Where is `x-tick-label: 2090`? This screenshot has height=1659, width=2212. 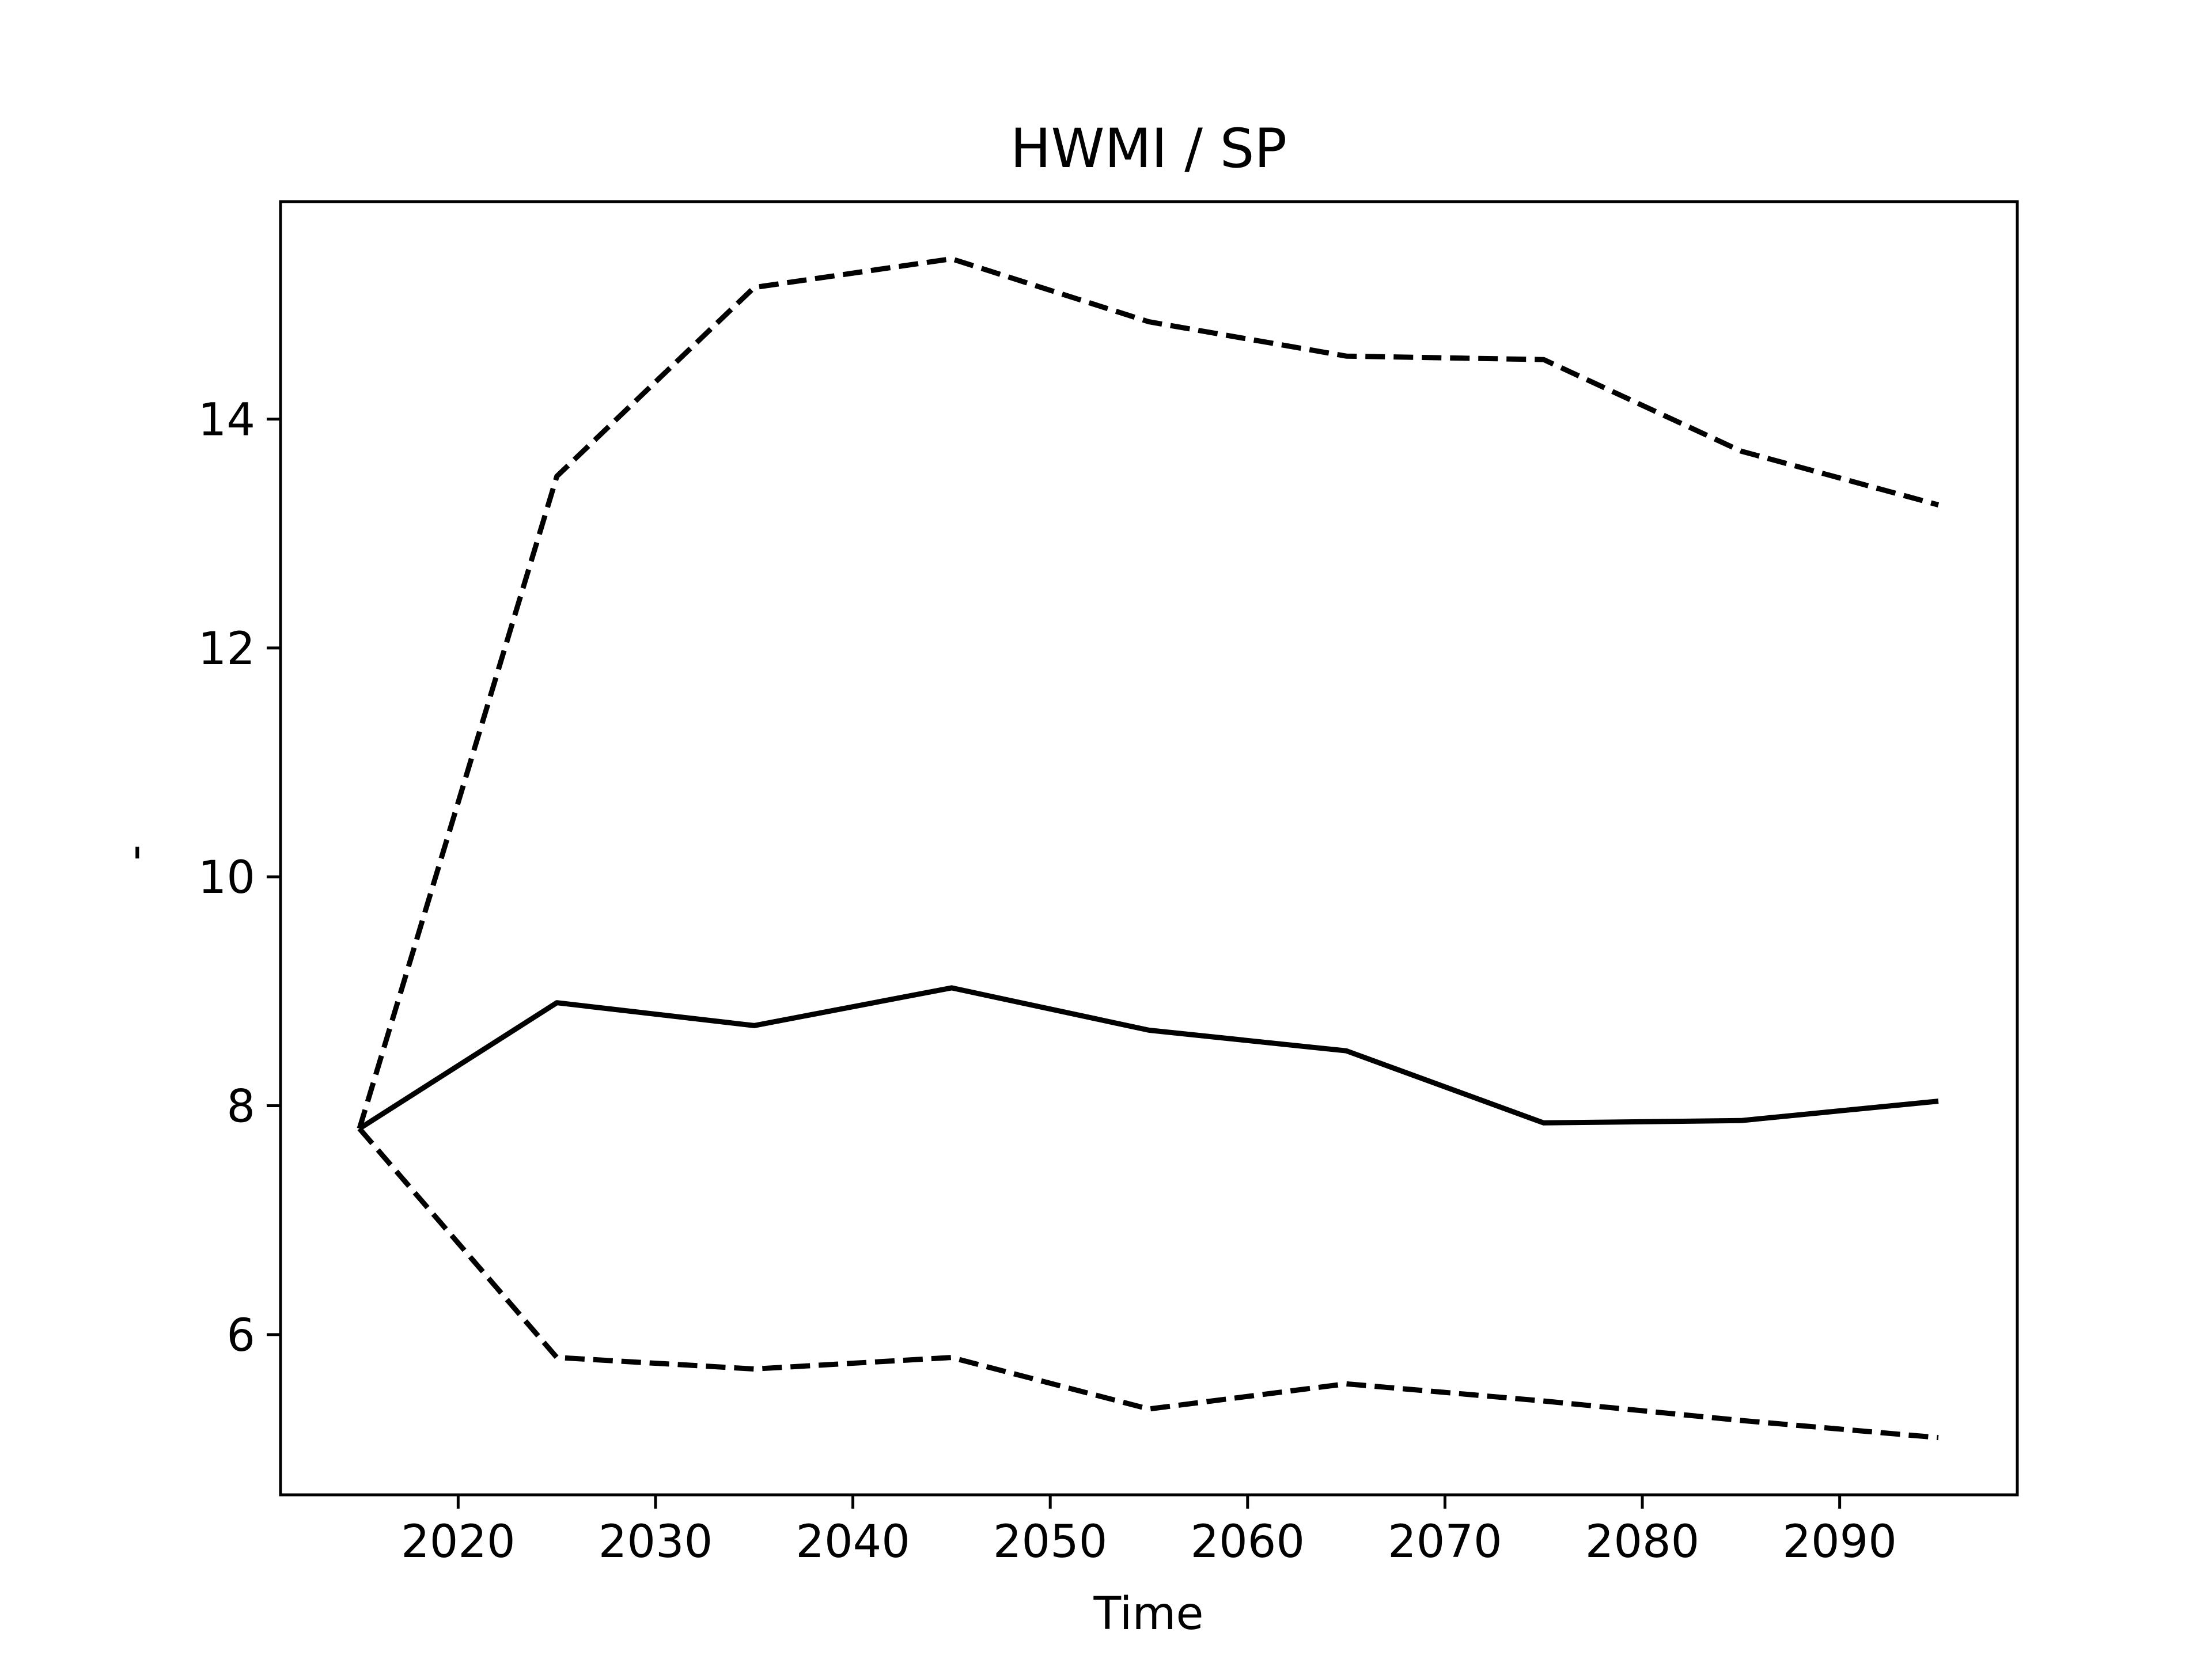 x-tick-label: 2090 is located at coordinates (1839, 1542).